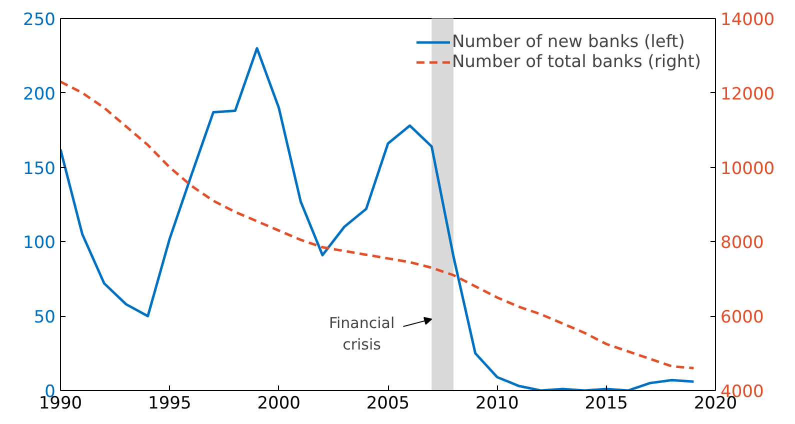 The height and width of the screenshot is (424, 795). I want to click on y-tick-label: 200, so click(39, 94).